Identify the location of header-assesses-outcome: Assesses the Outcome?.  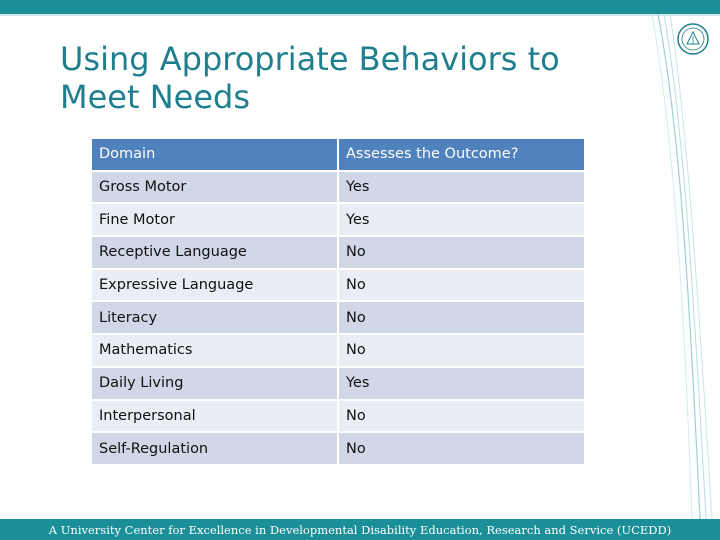
(461, 154).